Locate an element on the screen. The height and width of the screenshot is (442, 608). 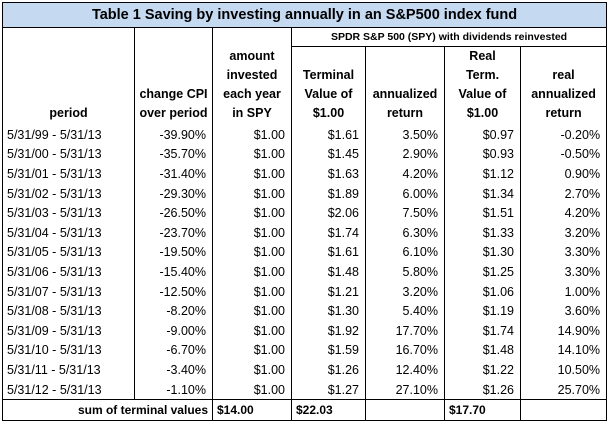
cell-real-annualized-return: 3.30% is located at coordinates (563, 252).